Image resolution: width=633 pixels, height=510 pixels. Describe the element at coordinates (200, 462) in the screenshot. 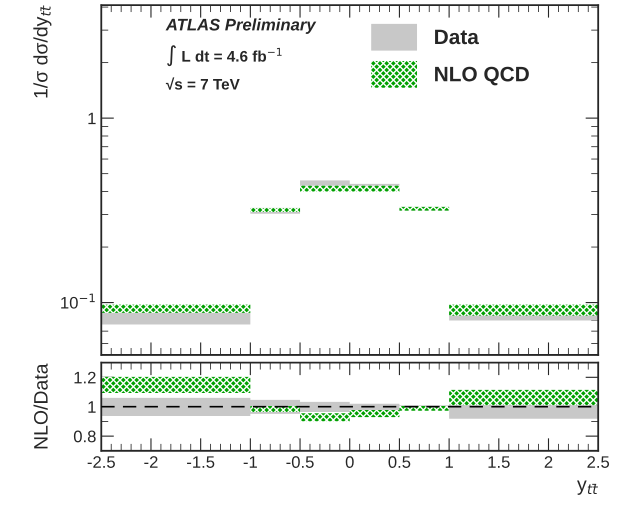

I see `x-tick-label: -1.5` at that location.